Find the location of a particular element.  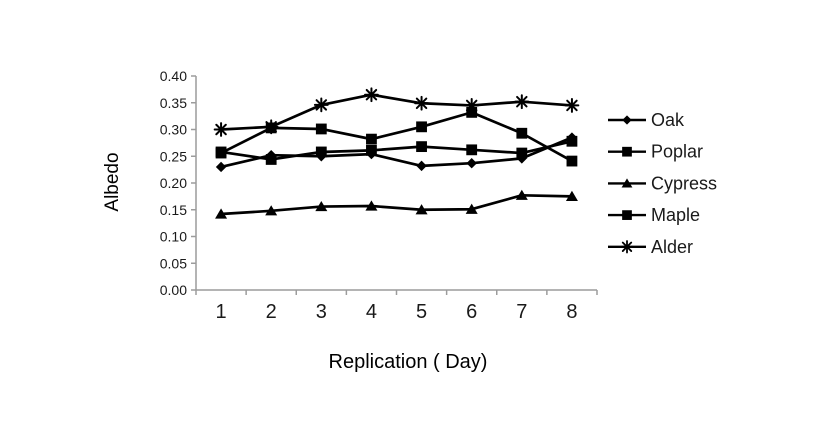

series-maple is located at coordinates (396, 150).